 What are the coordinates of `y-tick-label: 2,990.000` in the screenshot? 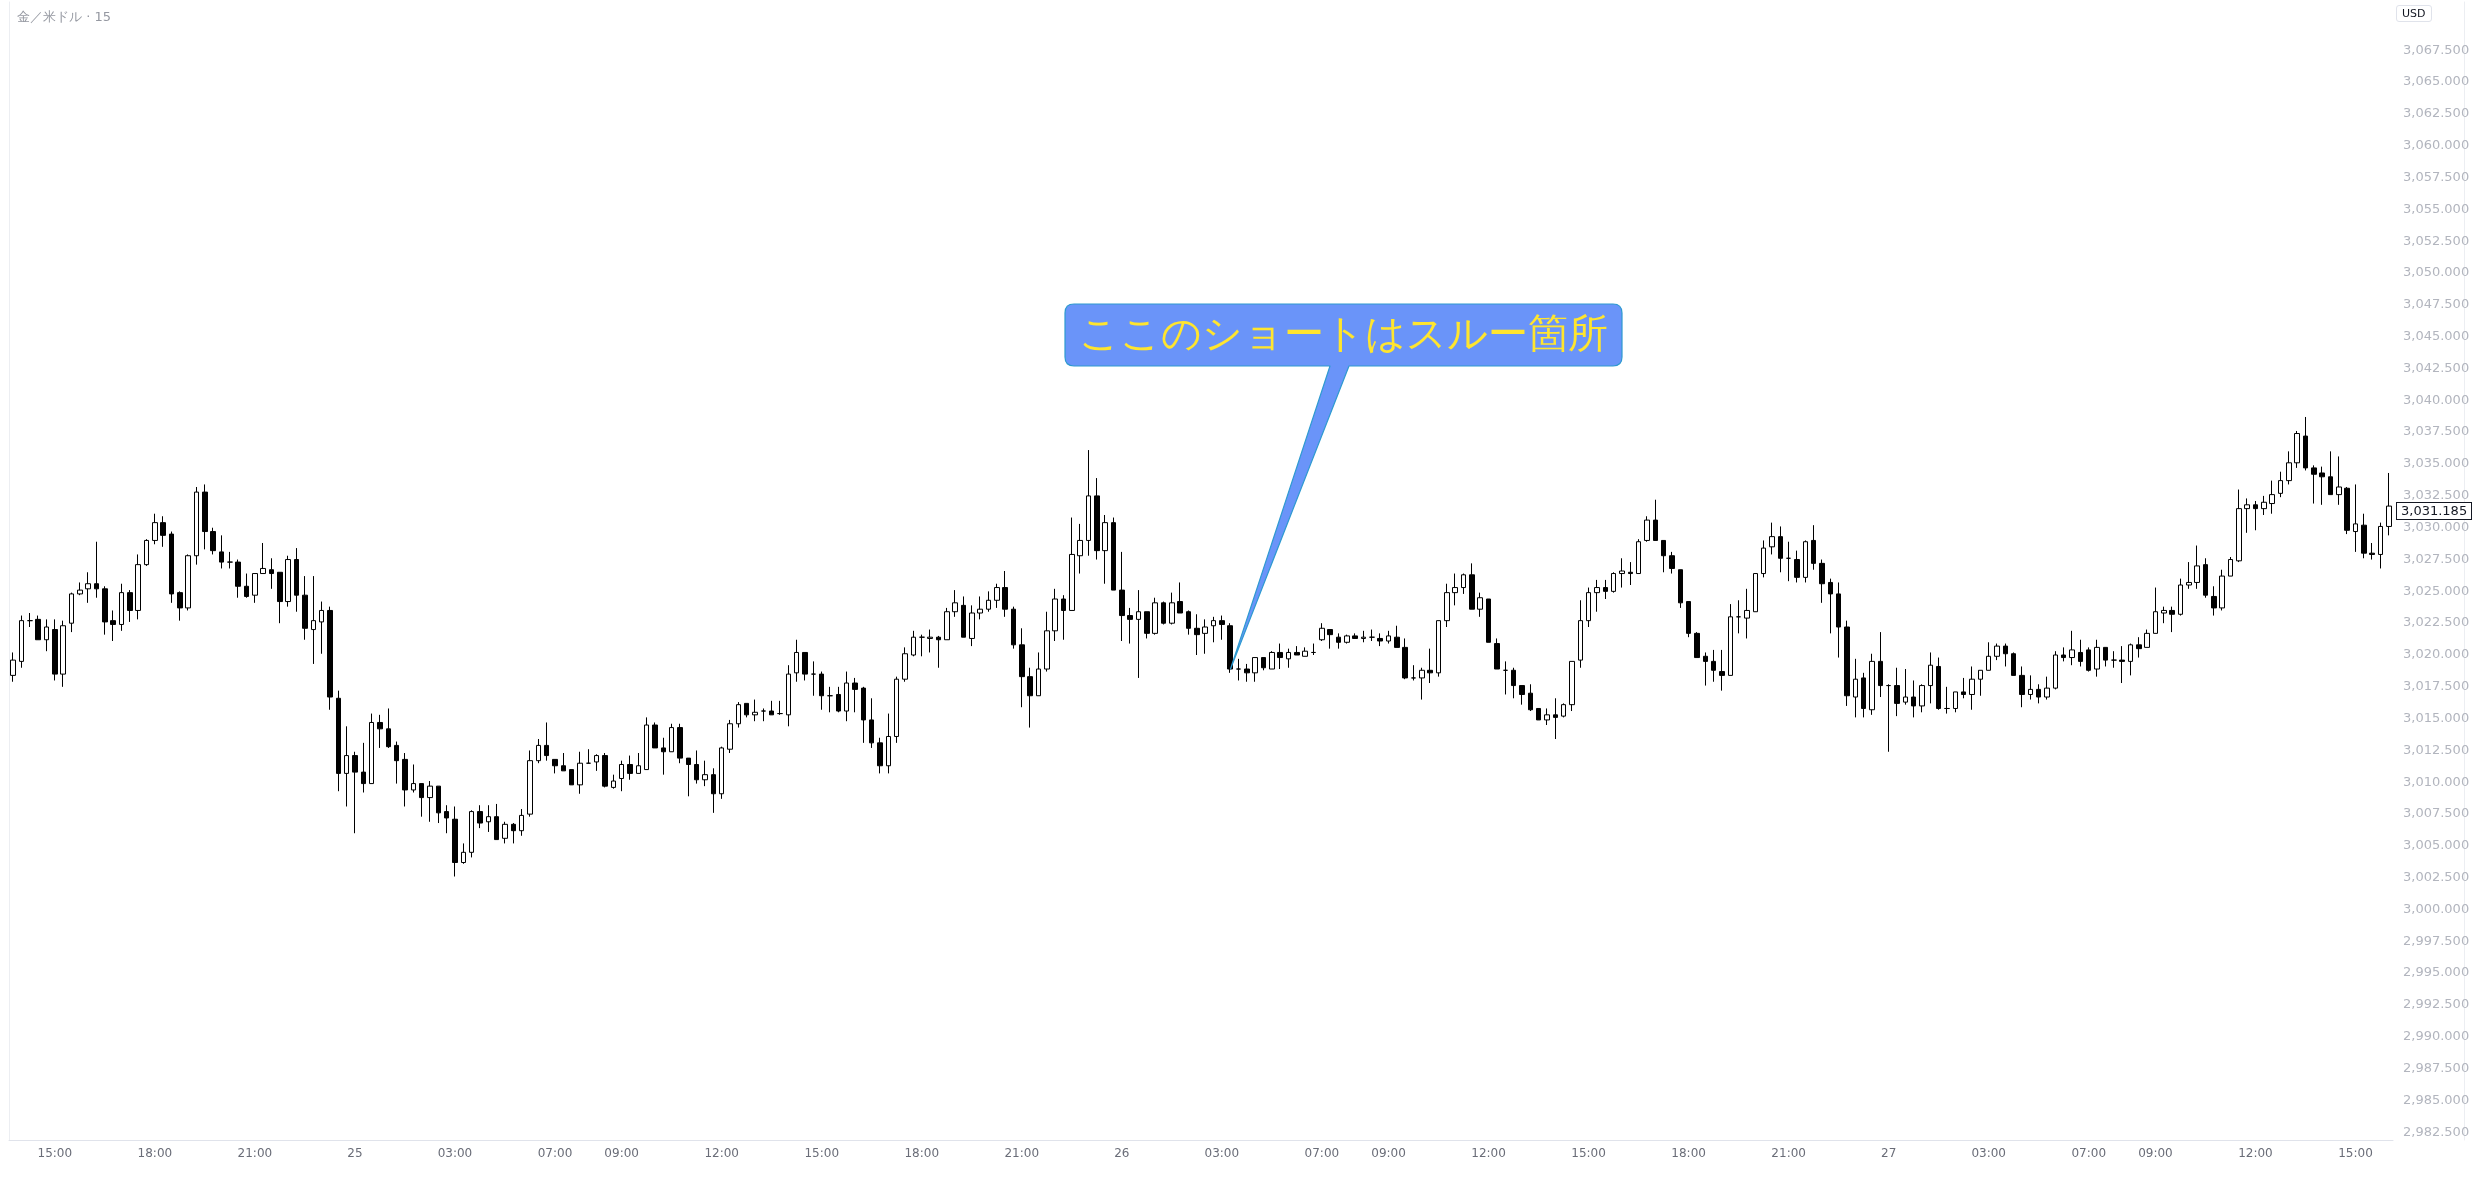 It's located at (2436, 1036).